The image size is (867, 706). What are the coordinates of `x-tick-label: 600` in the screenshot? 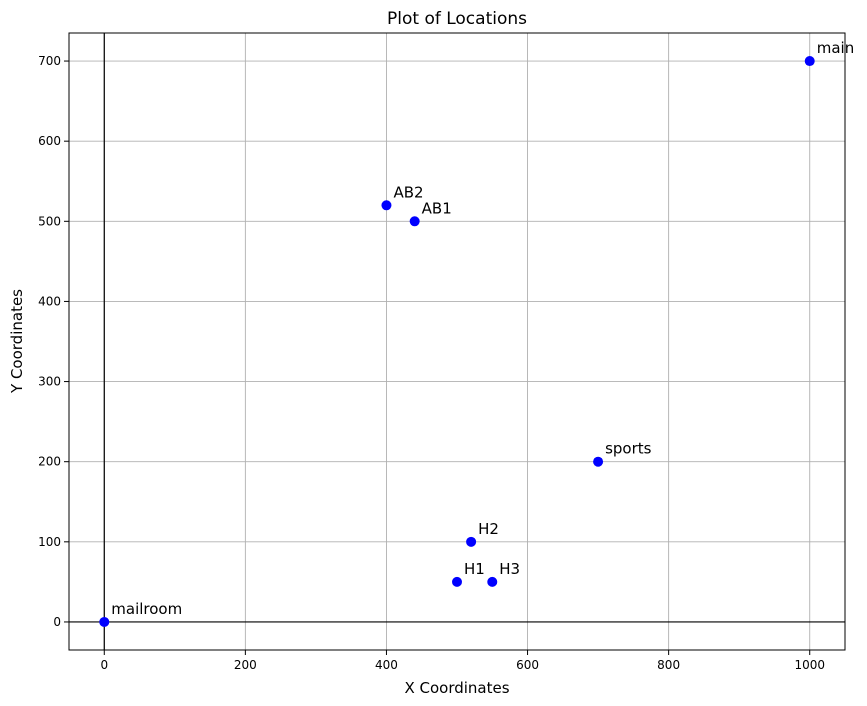 It's located at (527, 665).